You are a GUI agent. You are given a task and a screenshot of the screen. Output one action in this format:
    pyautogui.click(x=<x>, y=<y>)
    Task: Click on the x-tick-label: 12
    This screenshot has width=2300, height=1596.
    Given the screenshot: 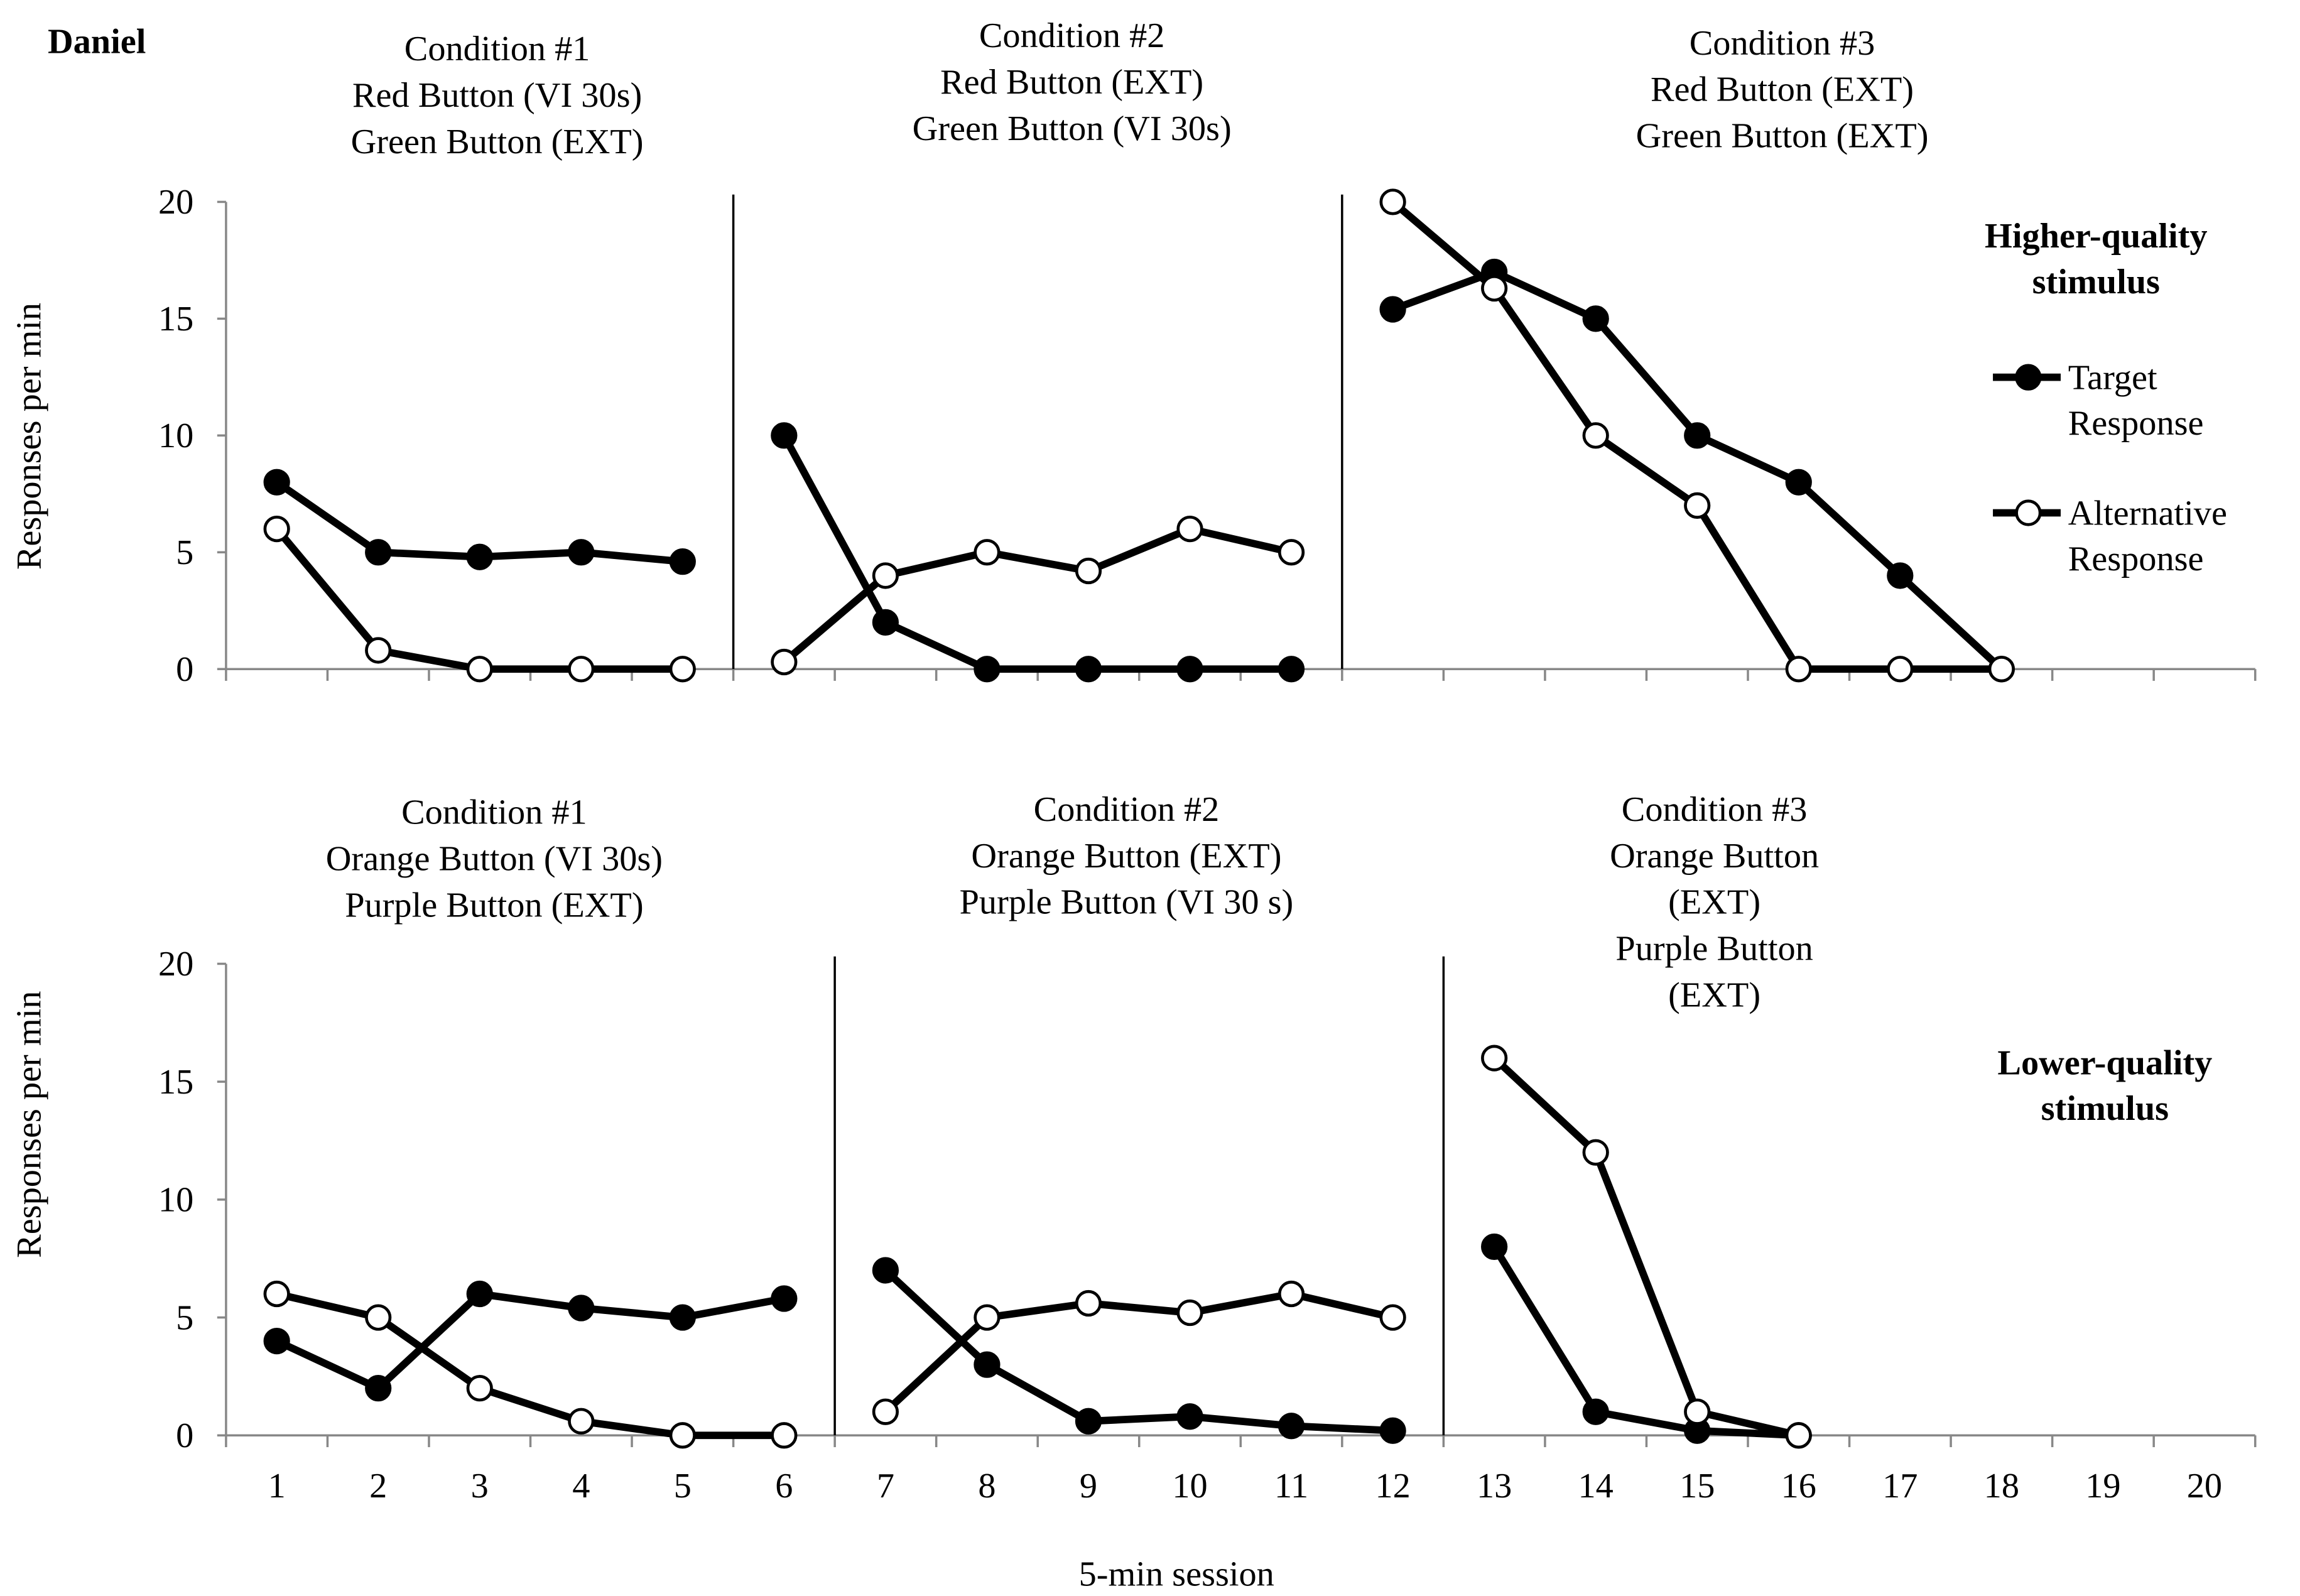 What is the action you would take?
    pyautogui.click(x=1392, y=1486)
    